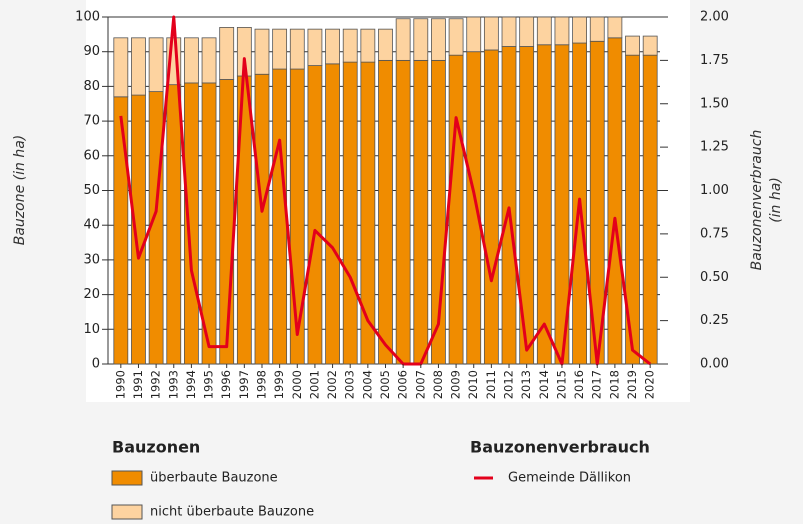 The height and width of the screenshot is (524, 803). Describe the element at coordinates (757, 200) in the screenshot. I see `y2-axis-label: Bauzonenverbrauch` at that location.